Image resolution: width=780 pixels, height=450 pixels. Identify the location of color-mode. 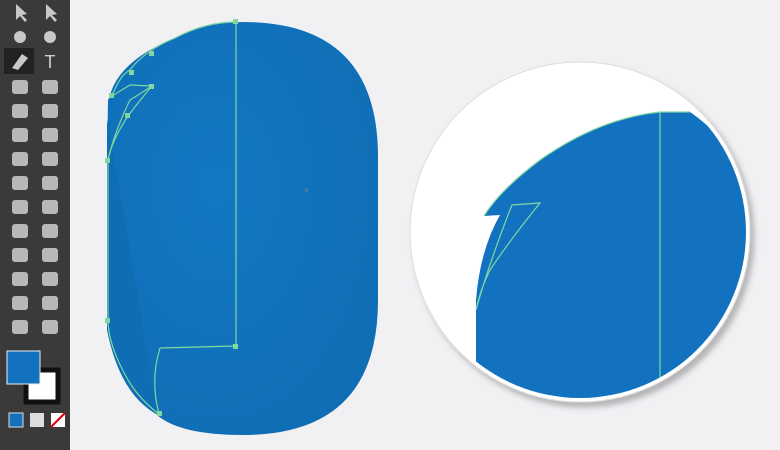
(16, 420).